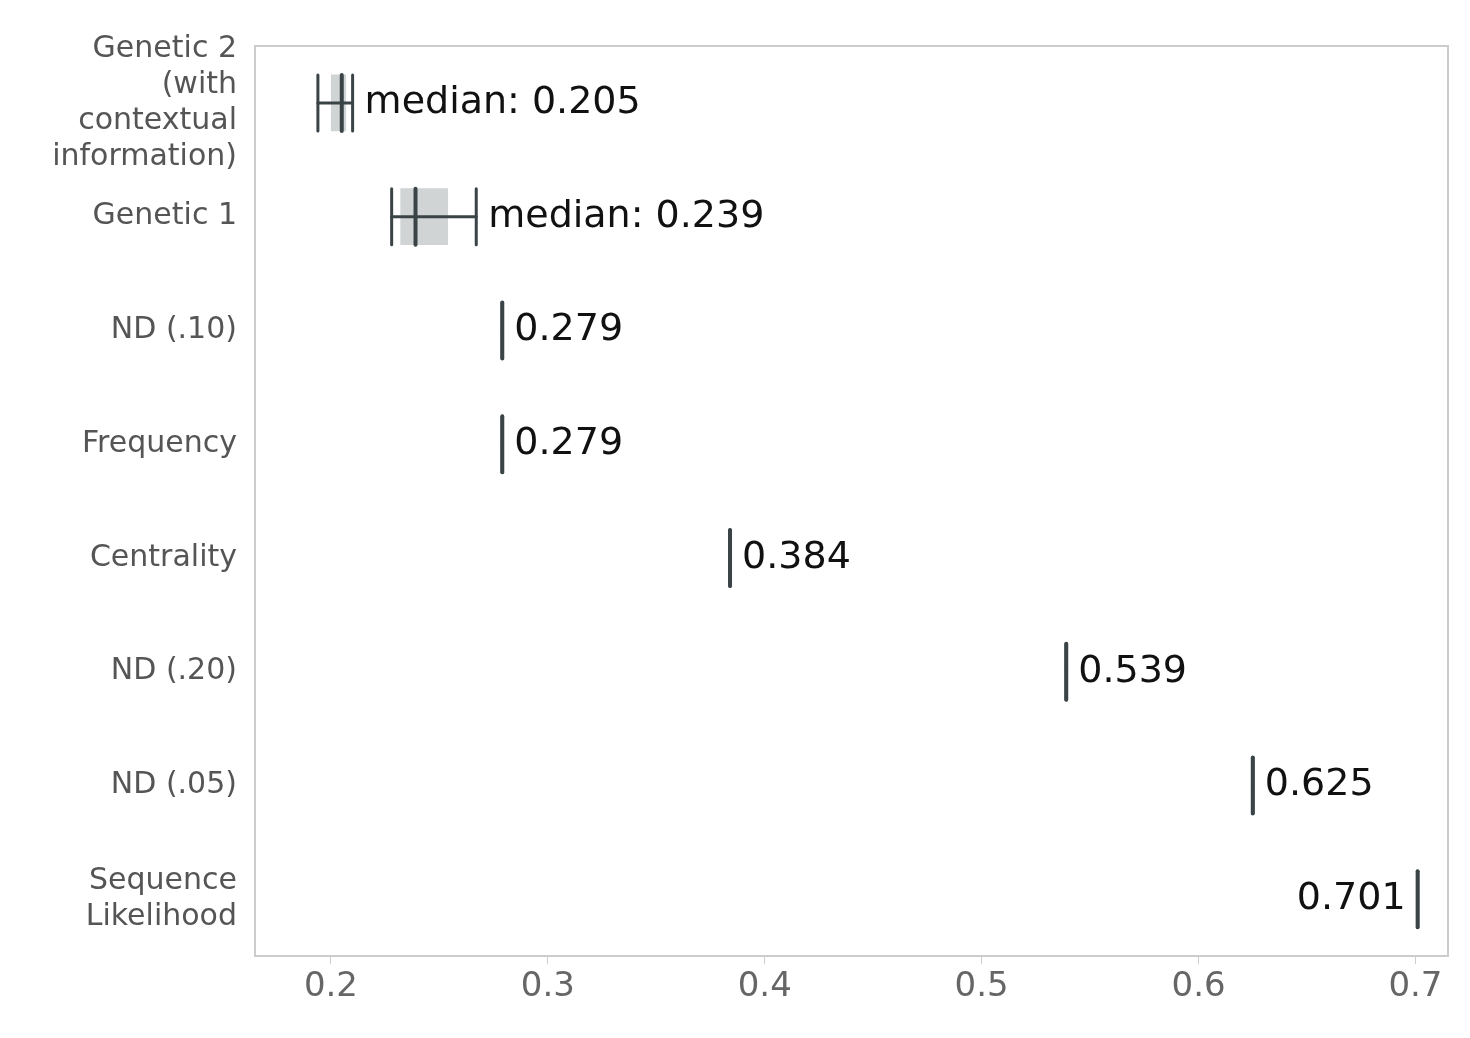  Describe the element at coordinates (547, 984) in the screenshot. I see `x-tick-label: 0.3` at that location.